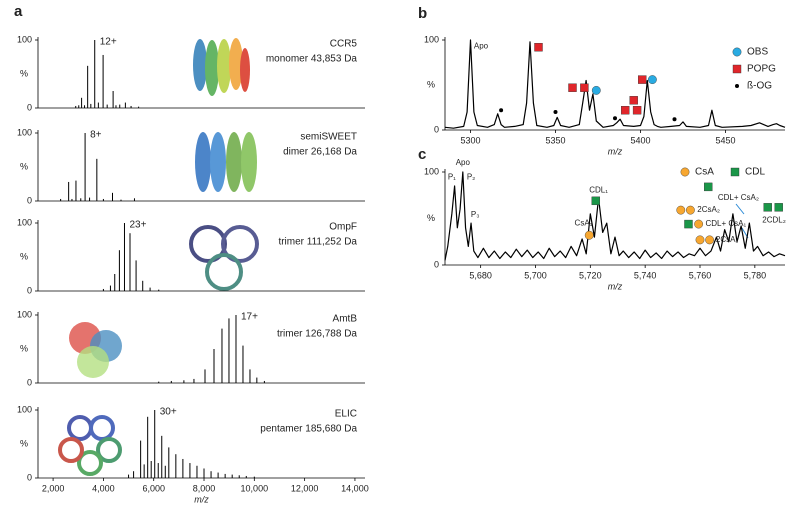 Image resolution: width=800 pixels, height=509 pixels. Describe the element at coordinates (317, 334) in the screenshot. I see `chart-subtitle: trimer 126,788 Da` at that location.